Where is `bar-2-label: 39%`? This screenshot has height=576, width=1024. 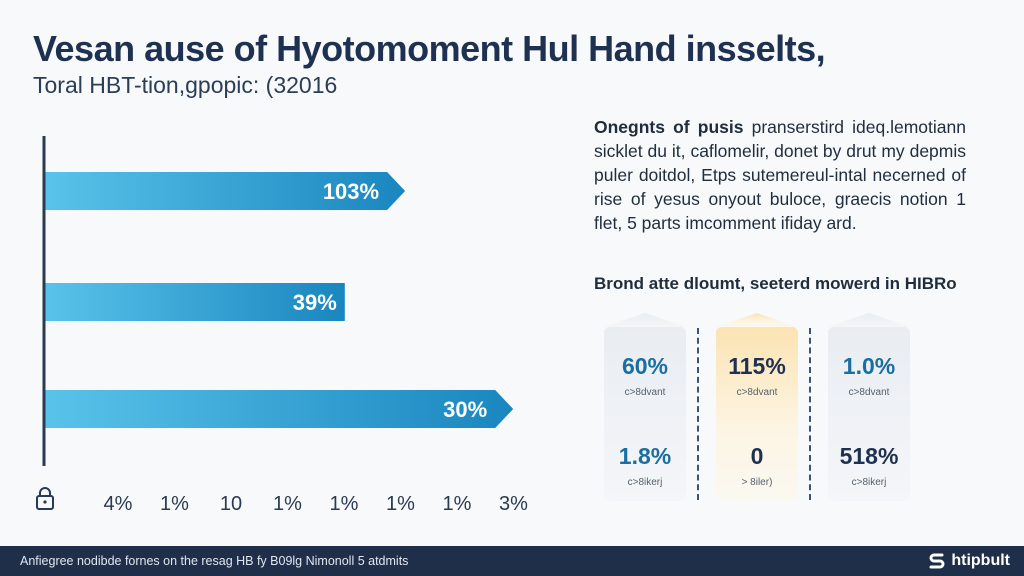 bar-2-label: 39% is located at coordinates (315, 302).